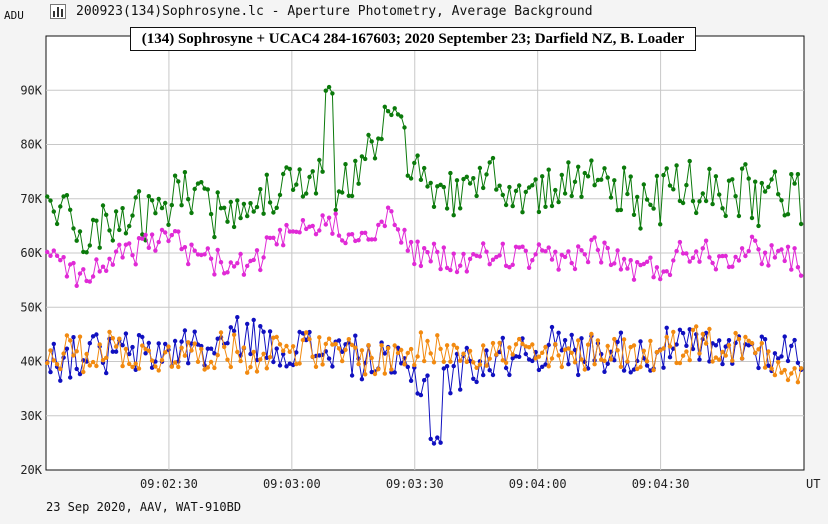  Describe the element at coordinates (31, 470) in the screenshot. I see `y-tick-label: 20K` at that location.